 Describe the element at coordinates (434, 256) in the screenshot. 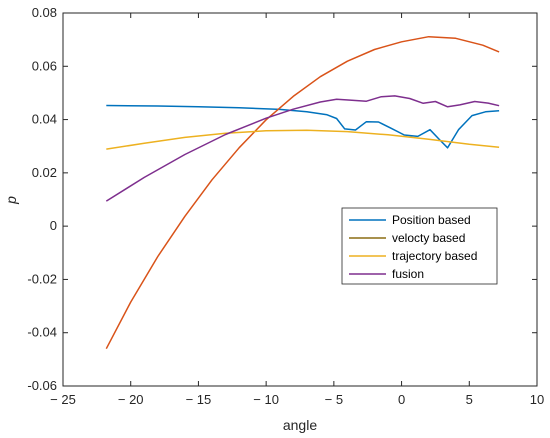

I see `legend-label: trajectory based` at that location.